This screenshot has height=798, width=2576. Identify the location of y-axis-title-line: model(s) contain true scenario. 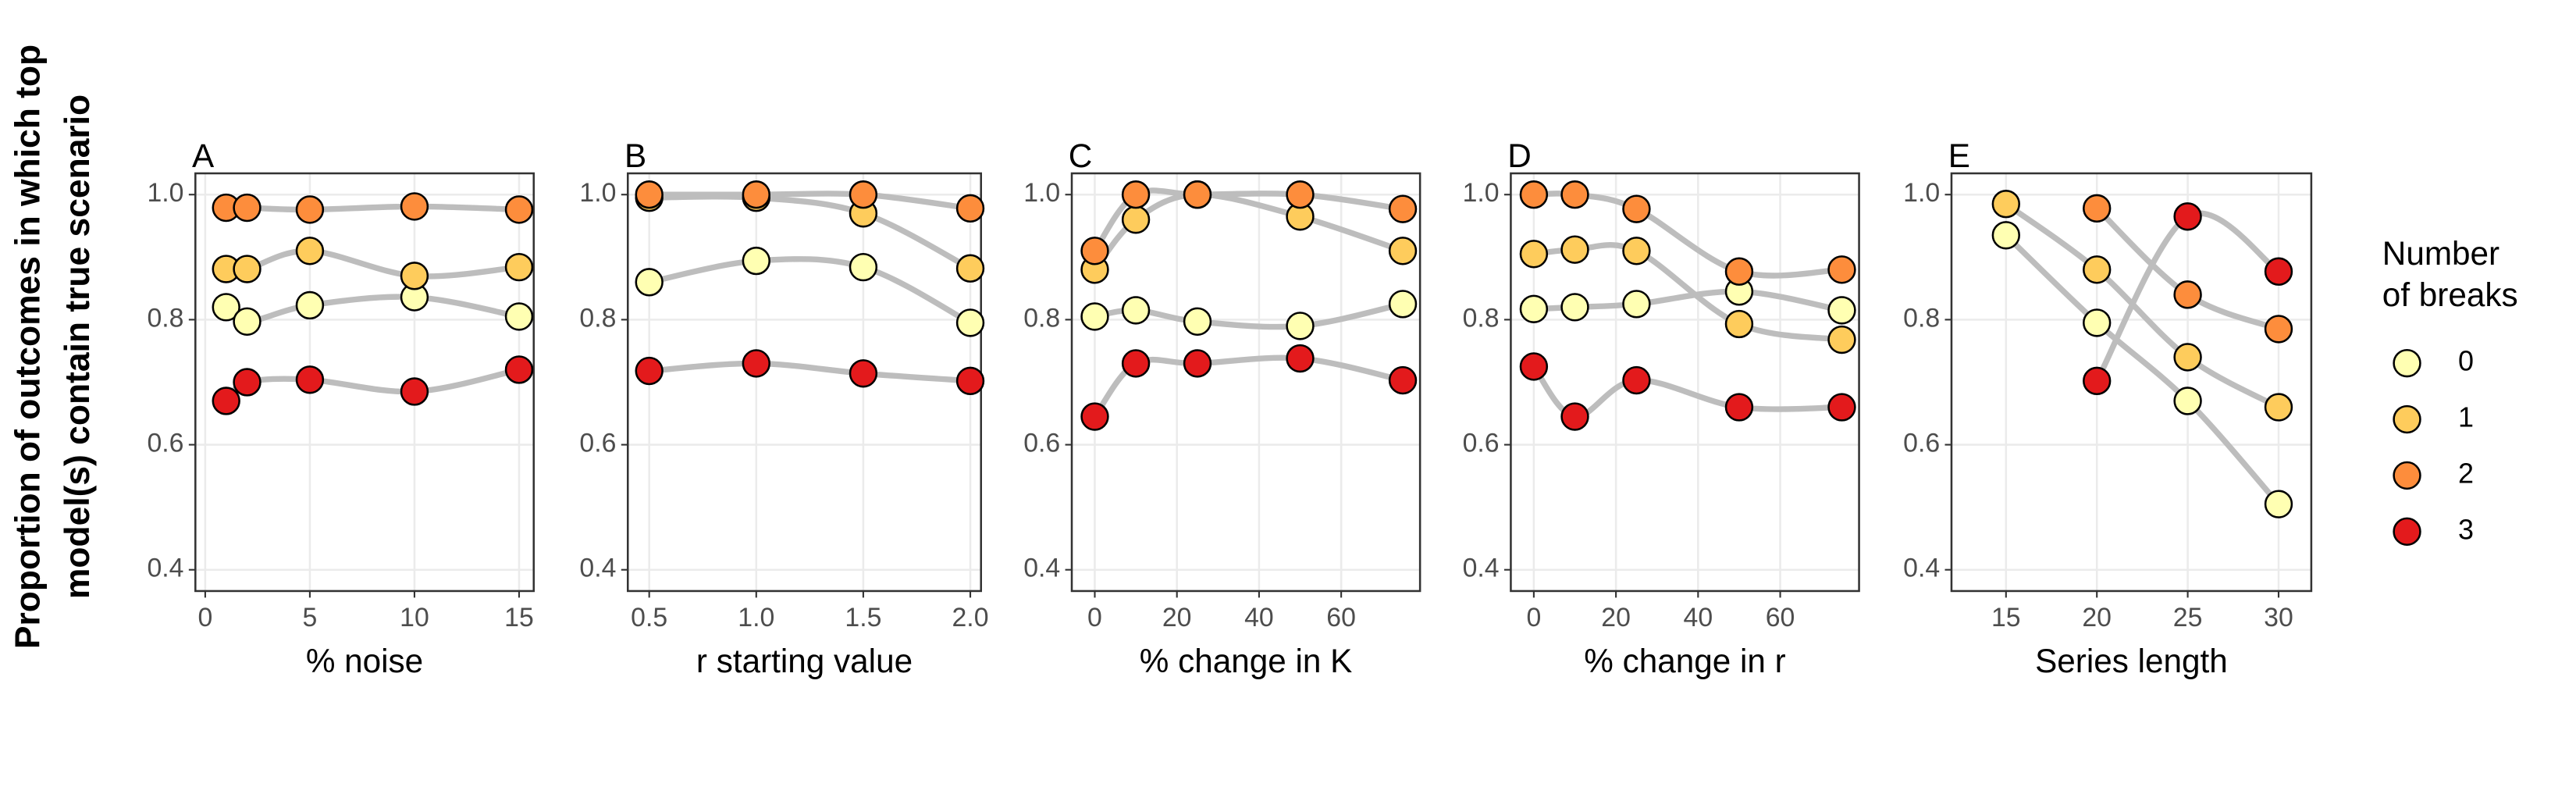
(78, 346).